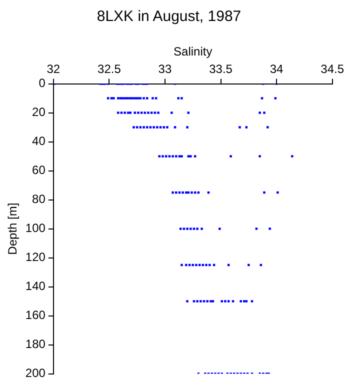 The width and height of the screenshot is (346, 384). I want to click on x-tick-label: 33.5, so click(221, 69).